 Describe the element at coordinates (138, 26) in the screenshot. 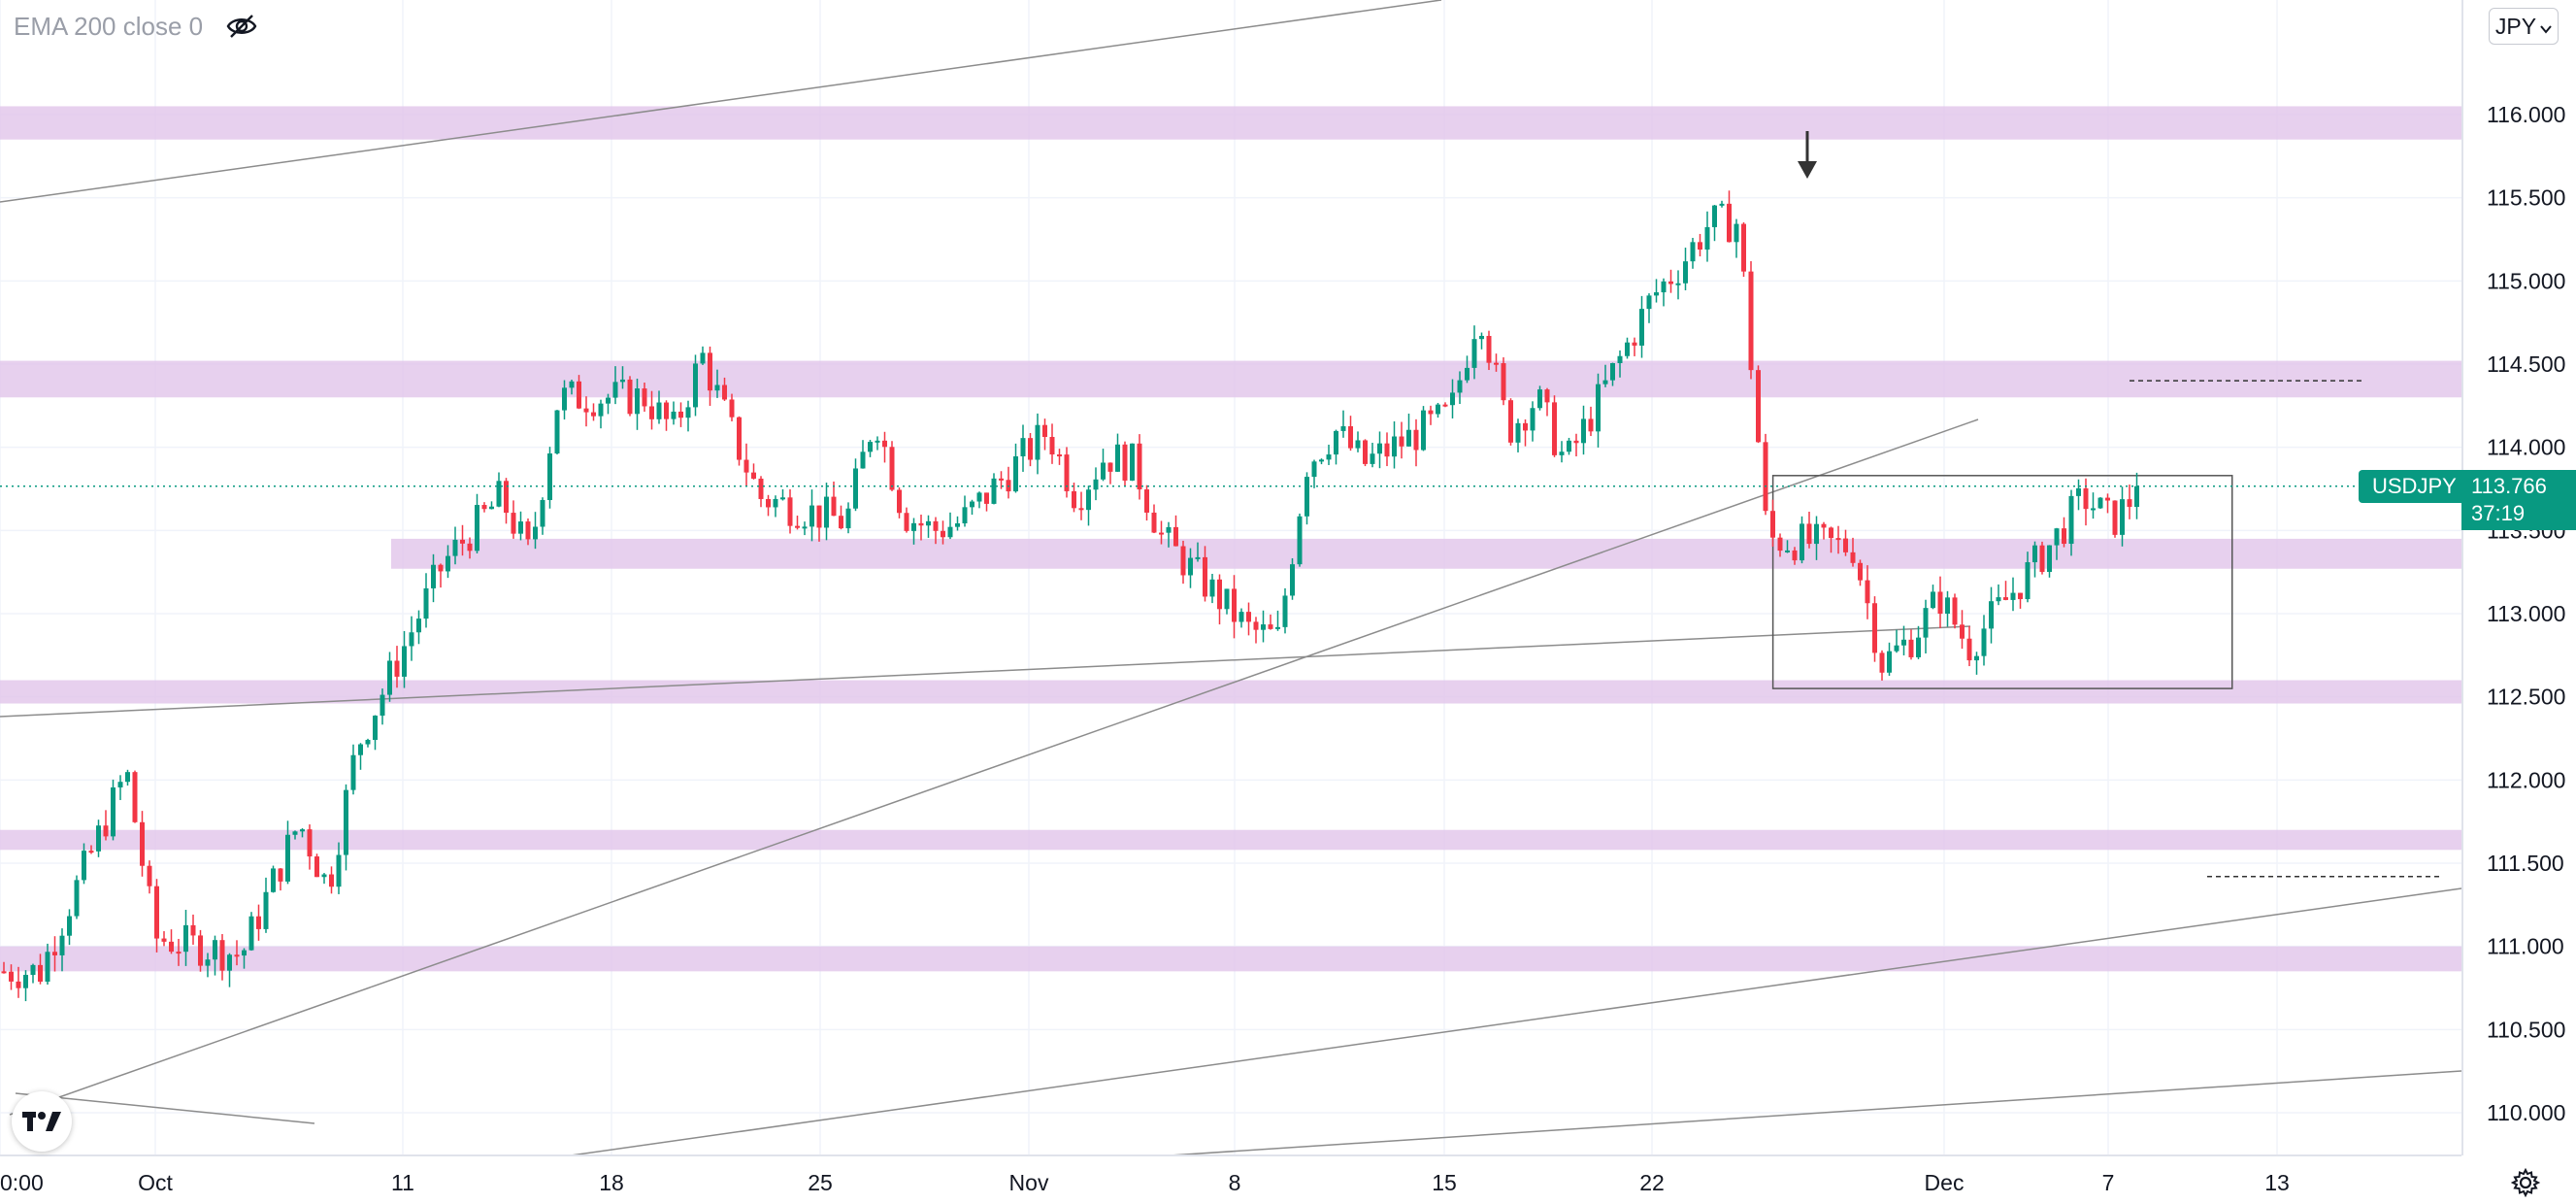

I see `indicator-legend: EMA 200 close 0` at that location.